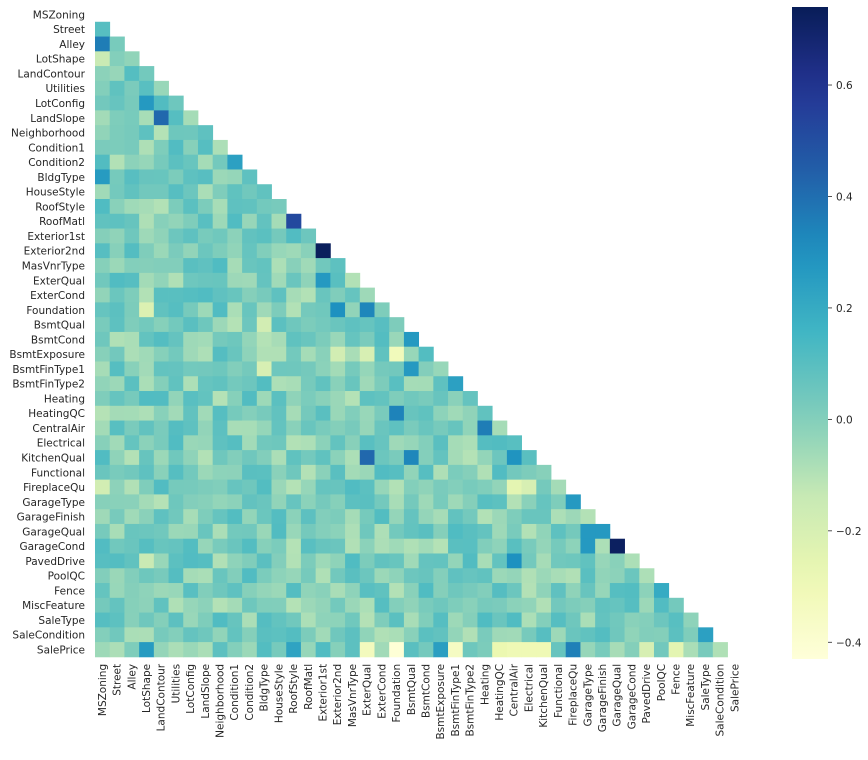 The image size is (868, 760). I want to click on x-tick-label: RoofMatl, so click(309, 687).